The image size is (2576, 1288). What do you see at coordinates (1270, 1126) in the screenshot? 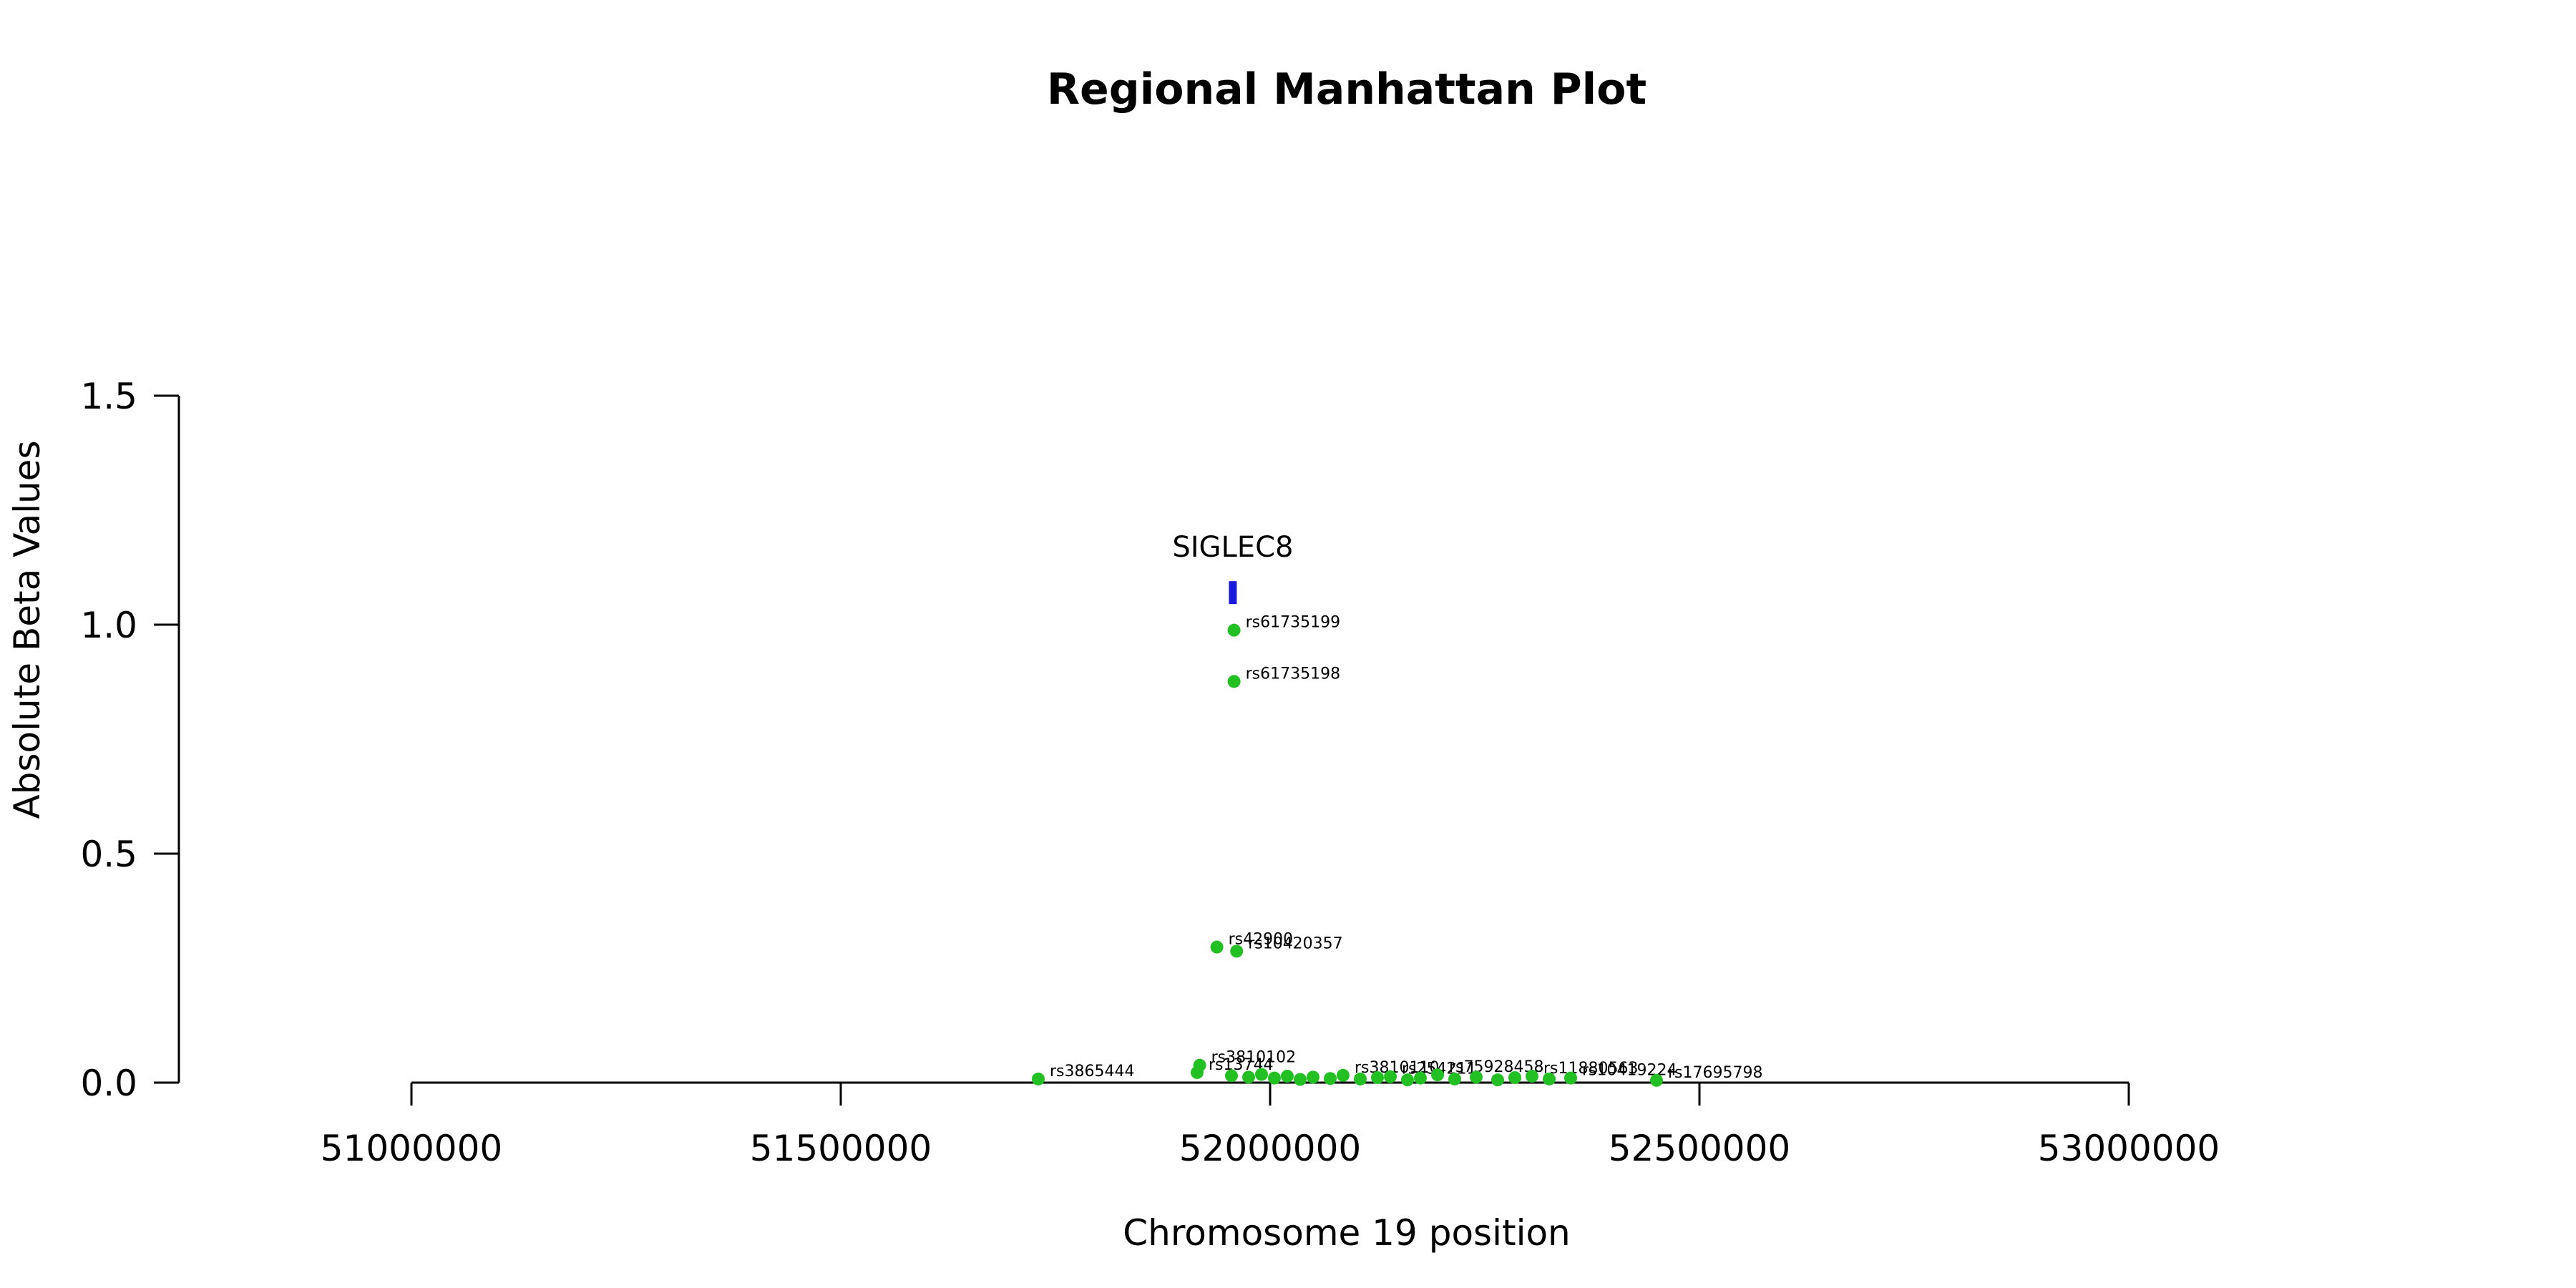
I see `x-ticks: 51000000 51500000 52000000 52500000 53000000` at bounding box center [1270, 1126].